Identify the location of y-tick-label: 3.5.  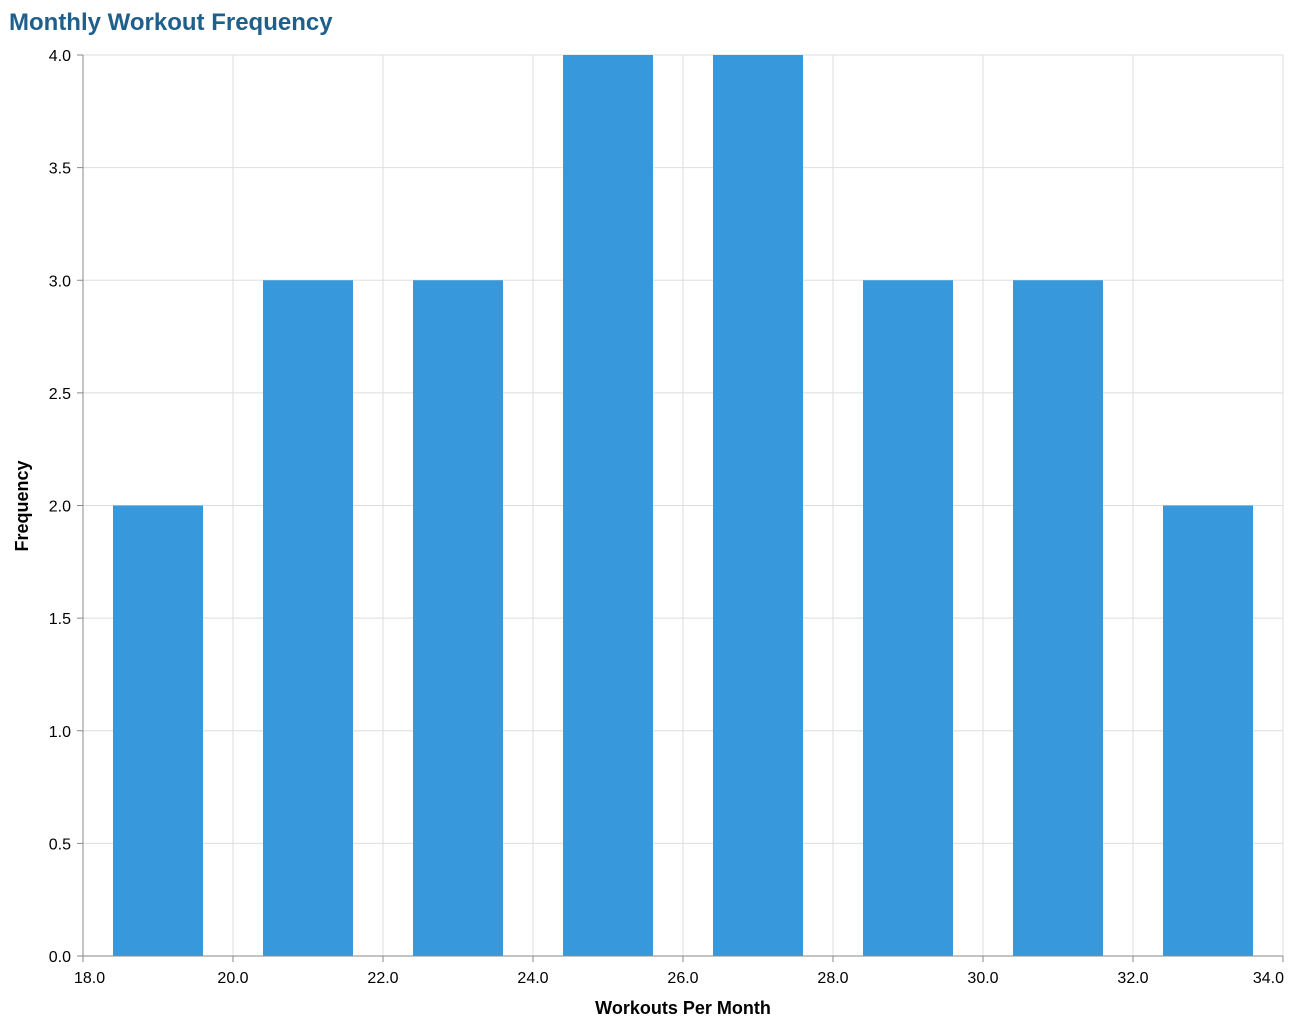
(60, 169).